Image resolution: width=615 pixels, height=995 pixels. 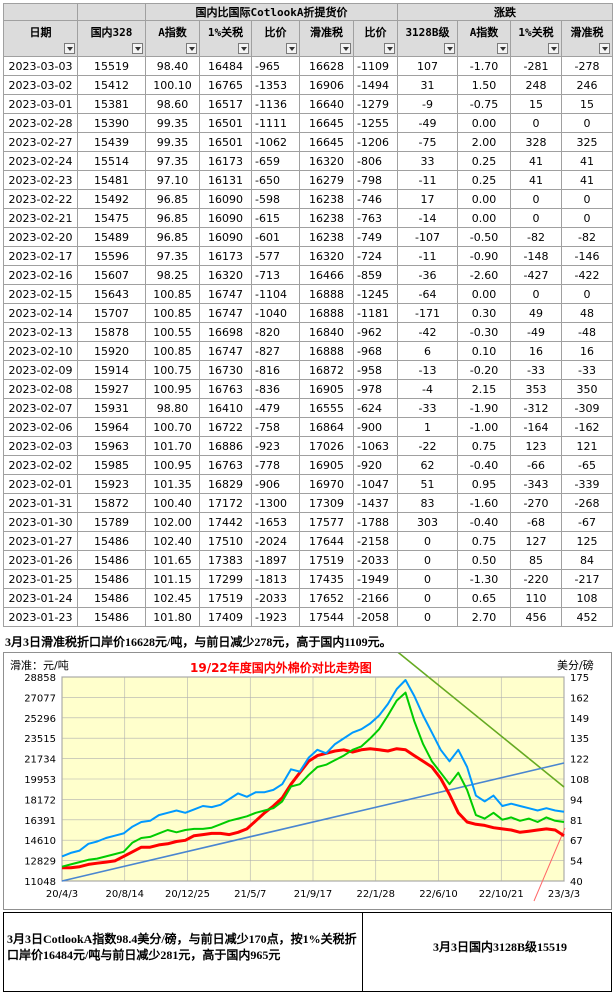 I want to click on table-cell: 16320, so click(x=225, y=275).